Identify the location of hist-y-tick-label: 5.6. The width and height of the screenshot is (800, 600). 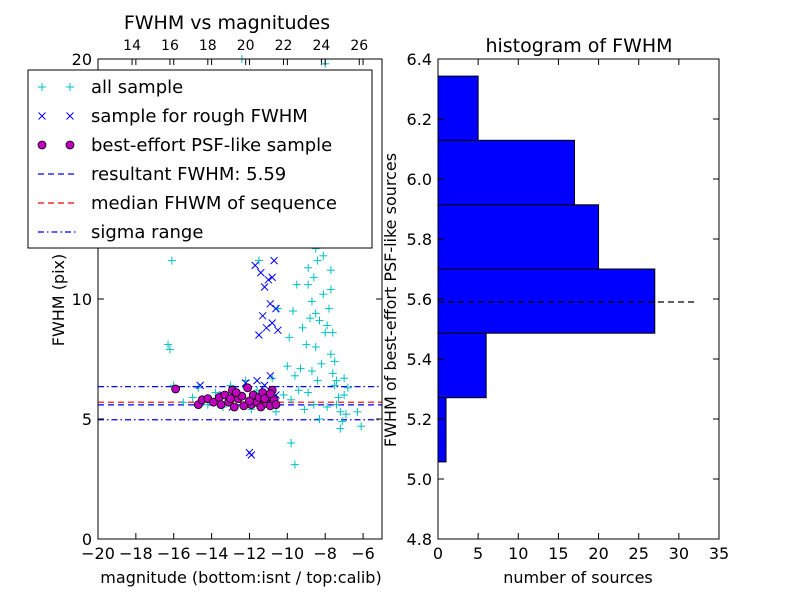
(419, 299).